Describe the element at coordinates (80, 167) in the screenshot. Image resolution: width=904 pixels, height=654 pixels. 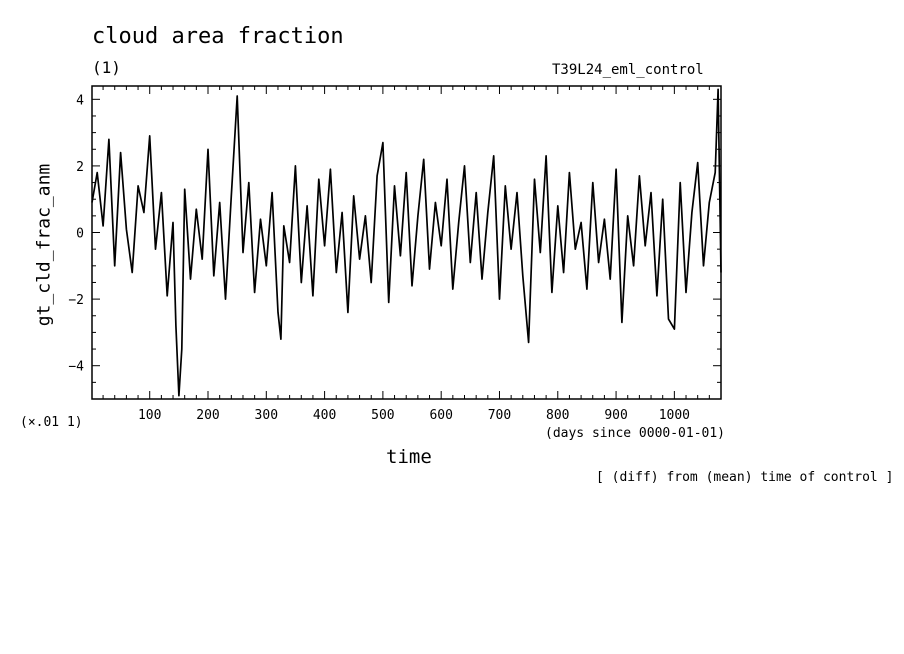
I see `y-tick-label: 2` at that location.